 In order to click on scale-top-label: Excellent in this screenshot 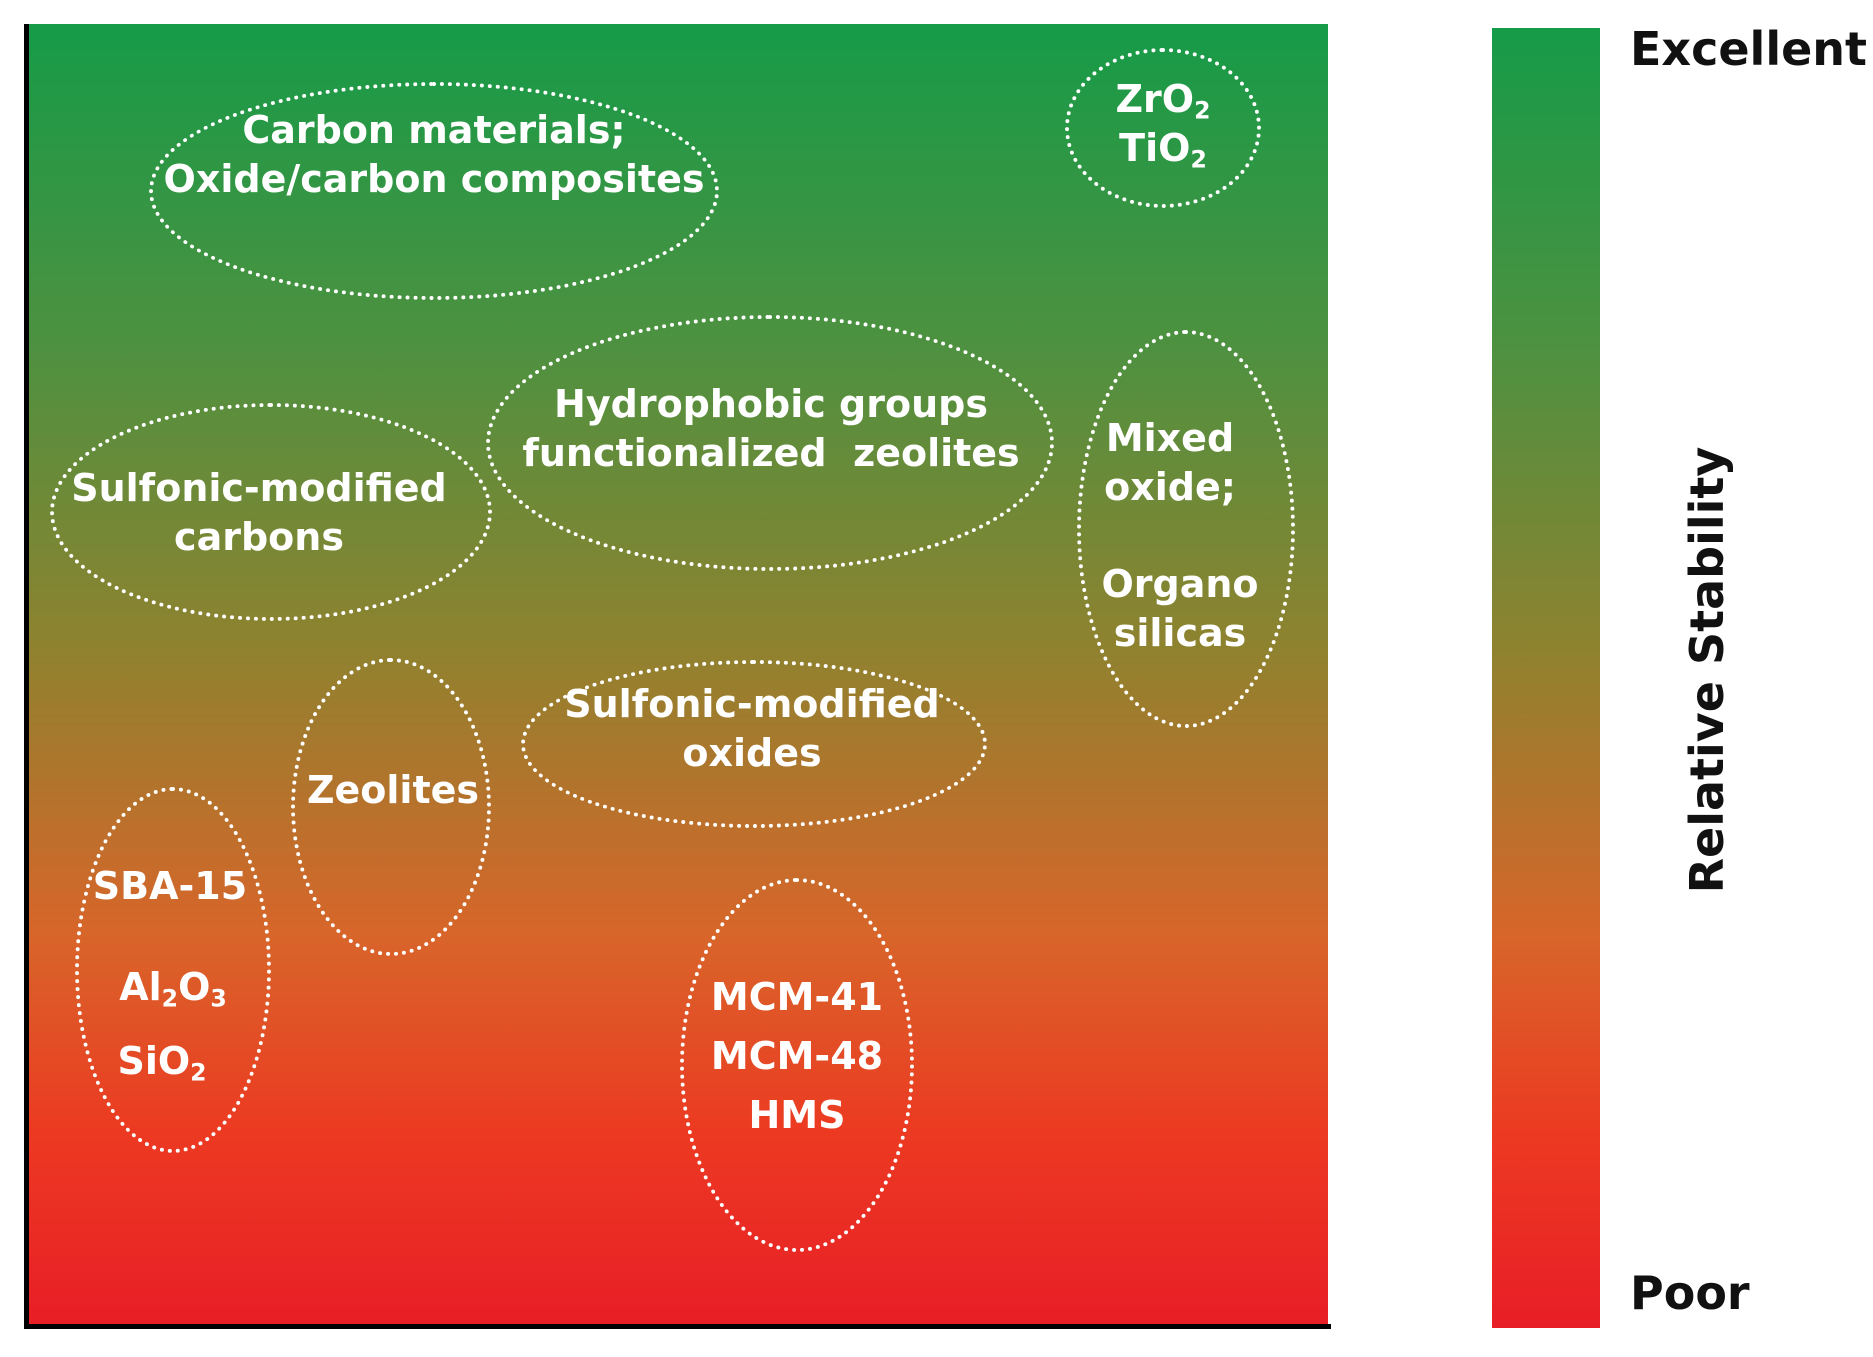, I will do `click(1749, 49)`.